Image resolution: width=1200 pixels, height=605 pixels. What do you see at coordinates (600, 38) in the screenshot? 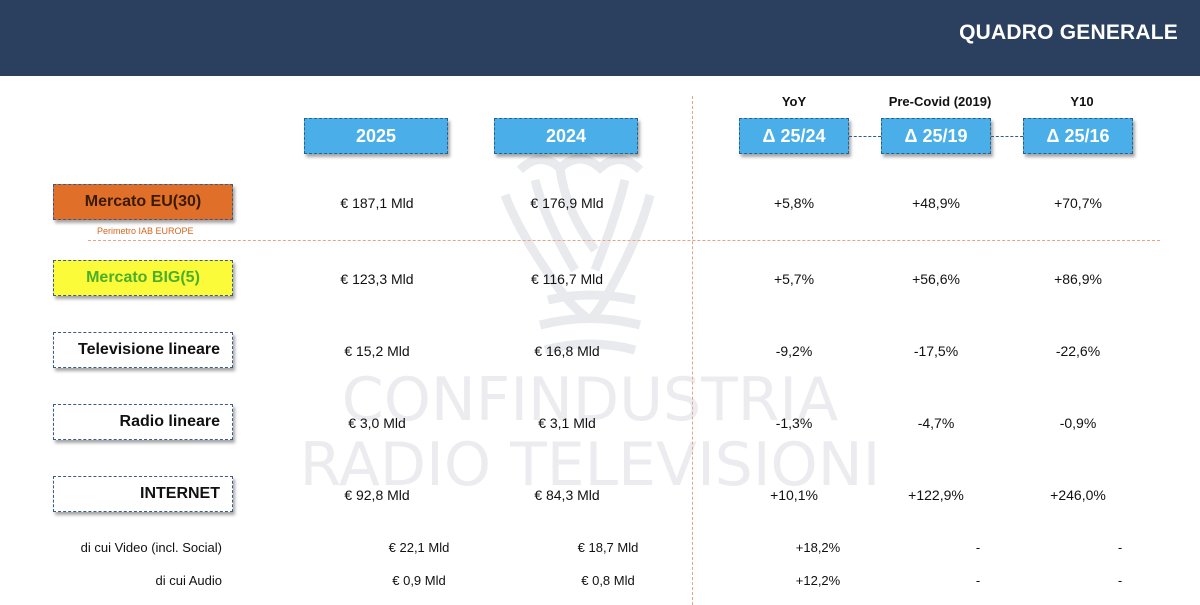
I see `title-bar: QUADRO GENERALE` at bounding box center [600, 38].